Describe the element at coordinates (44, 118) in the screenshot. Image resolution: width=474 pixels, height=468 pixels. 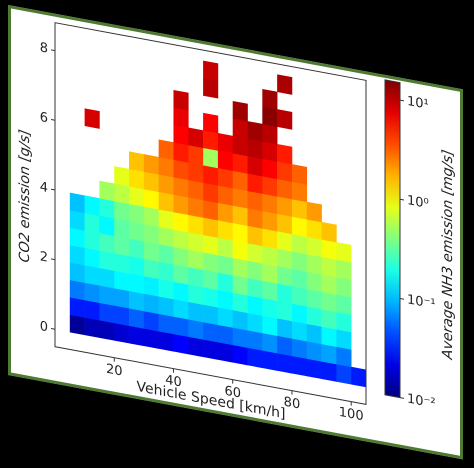
I see `y-tick-label: 6` at that location.